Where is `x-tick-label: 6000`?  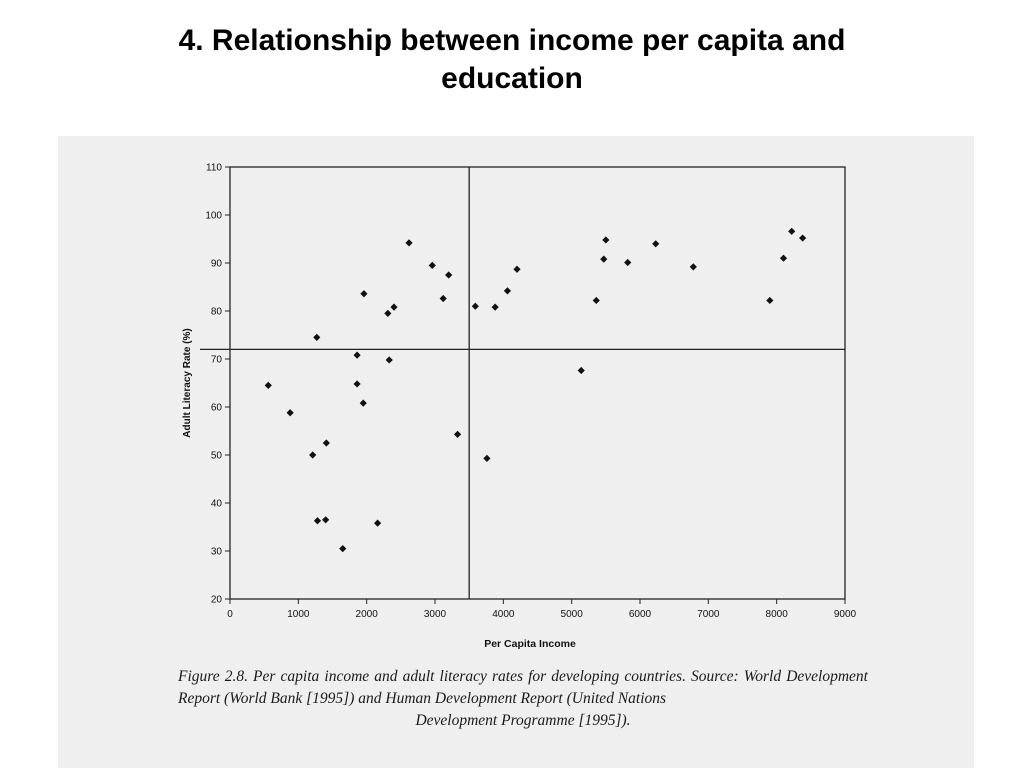 x-tick-label: 6000 is located at coordinates (640, 614).